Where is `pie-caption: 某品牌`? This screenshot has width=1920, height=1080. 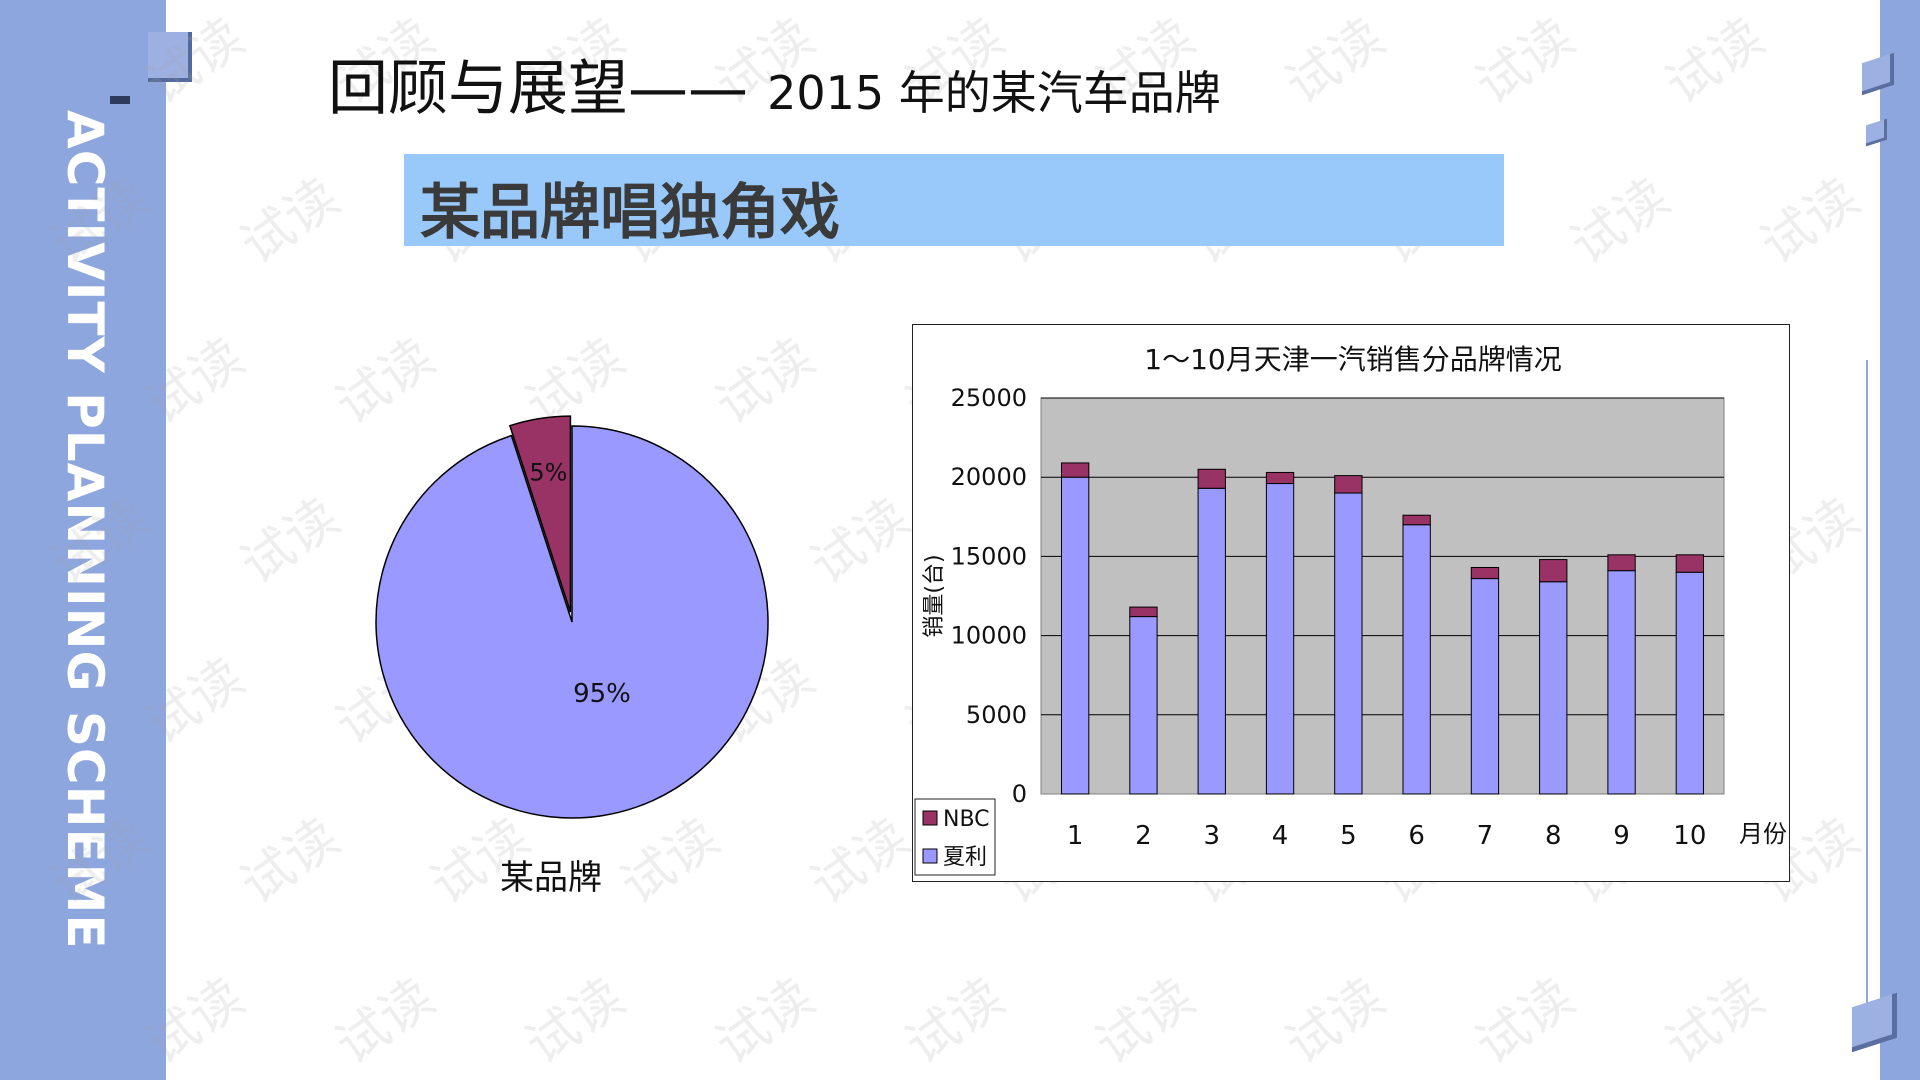
pie-caption: 某品牌 is located at coordinates (551, 878).